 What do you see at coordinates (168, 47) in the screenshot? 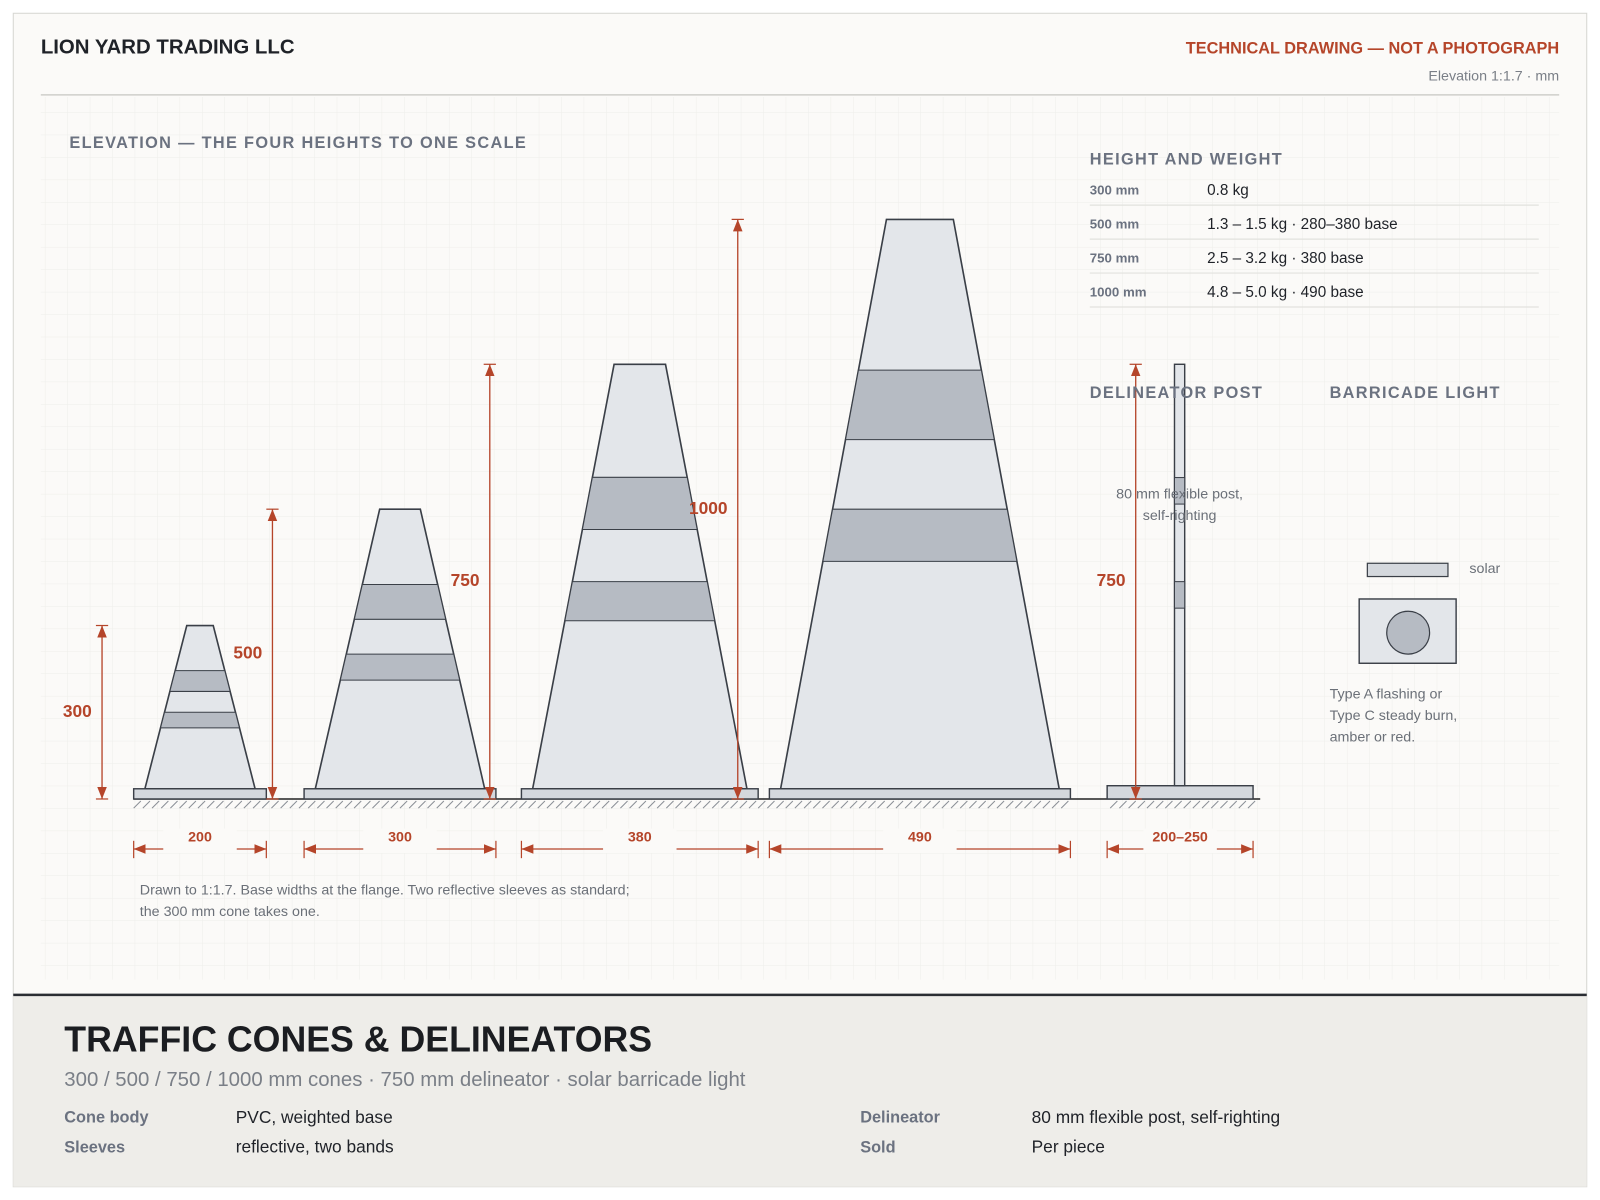
I see `company-name: LION YARD TRADING LLC` at bounding box center [168, 47].